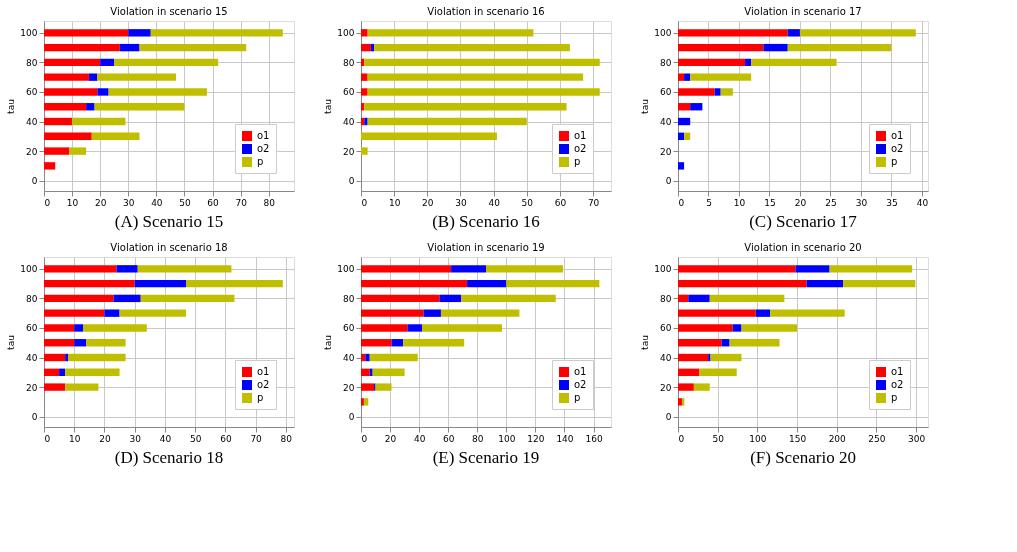  What do you see at coordinates (486, 247) in the screenshot?
I see `chart-title: Violation in scenario 19` at bounding box center [486, 247].